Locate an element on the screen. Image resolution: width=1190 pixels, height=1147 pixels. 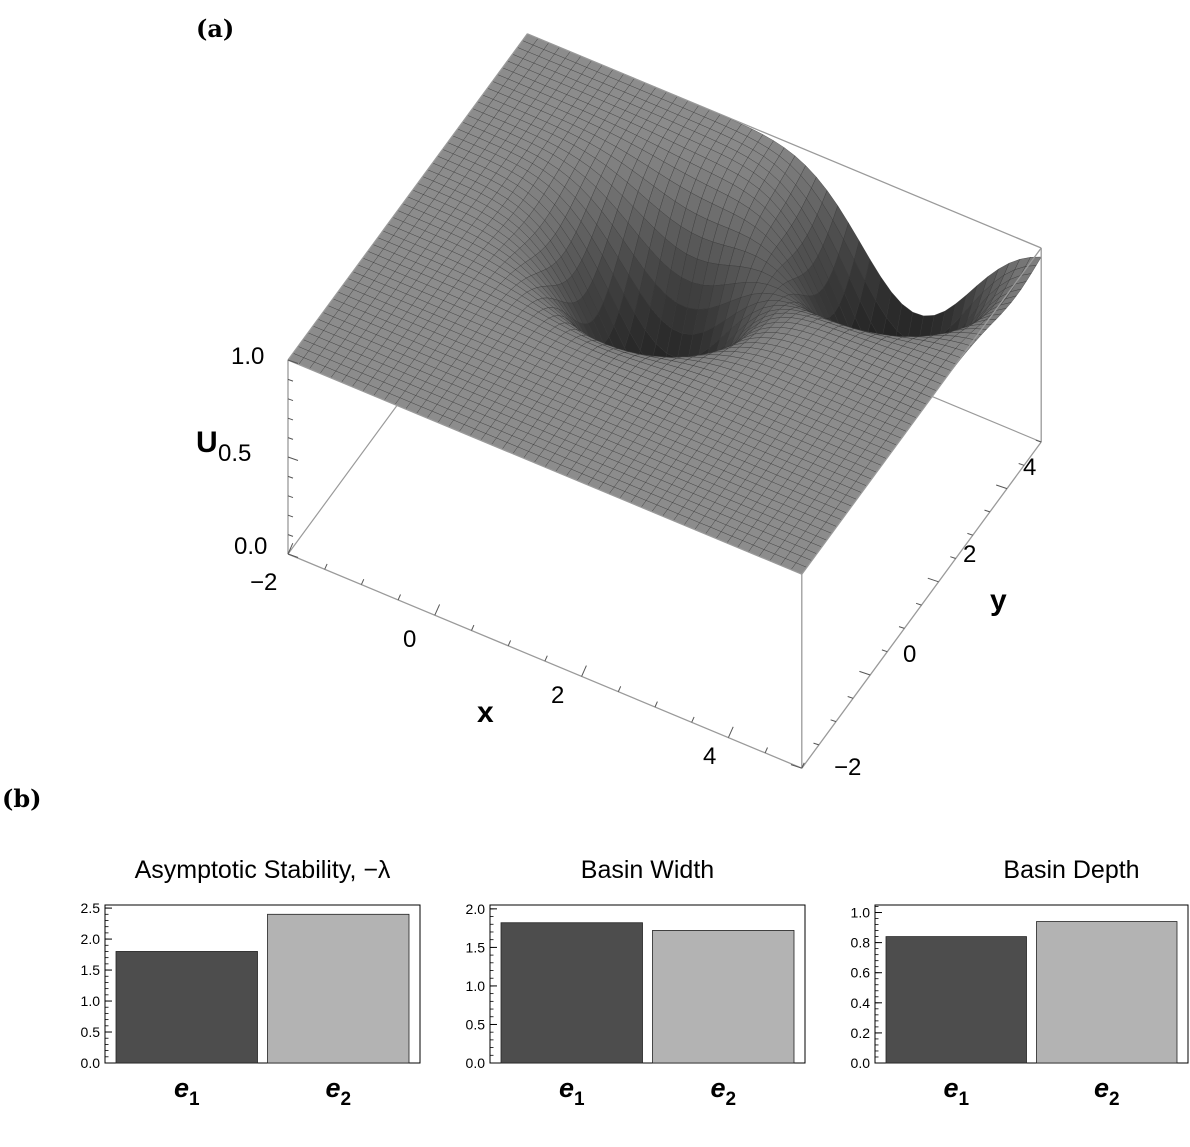
chart-title: Basin Width is located at coordinates (647, 870).